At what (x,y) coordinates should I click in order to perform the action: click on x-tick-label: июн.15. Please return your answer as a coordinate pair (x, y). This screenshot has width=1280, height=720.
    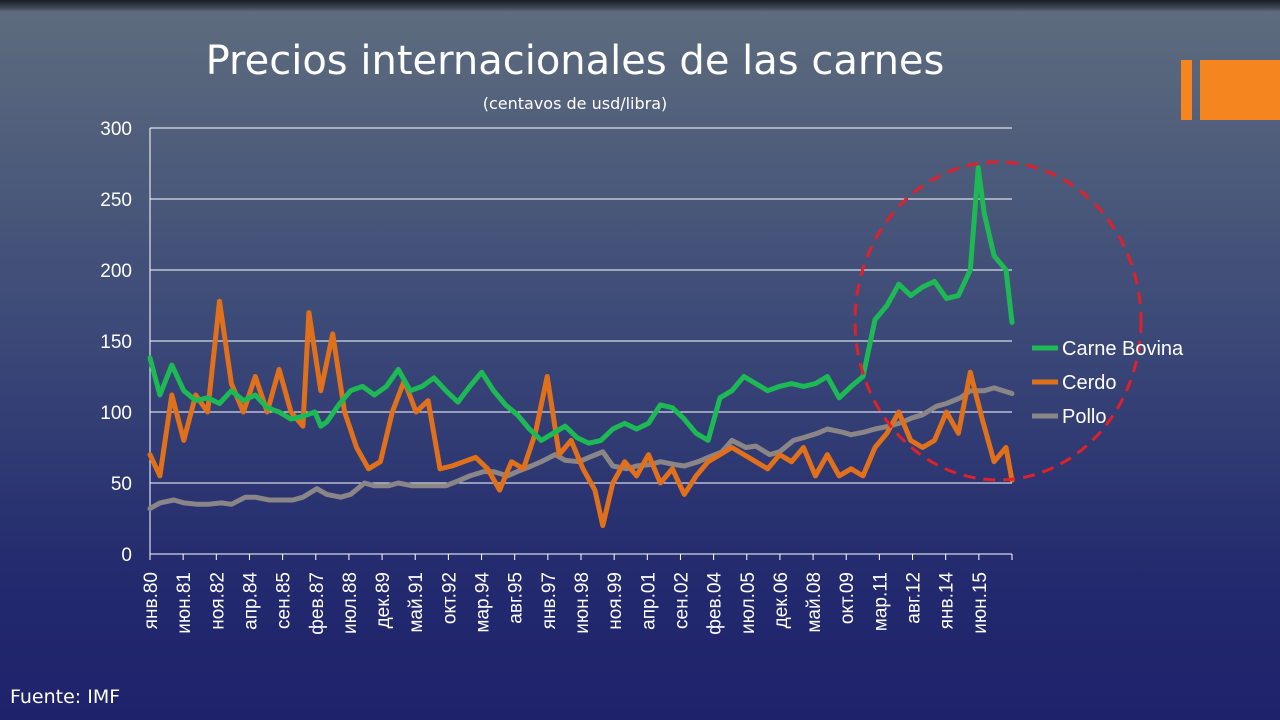
    Looking at the image, I should click on (980, 603).